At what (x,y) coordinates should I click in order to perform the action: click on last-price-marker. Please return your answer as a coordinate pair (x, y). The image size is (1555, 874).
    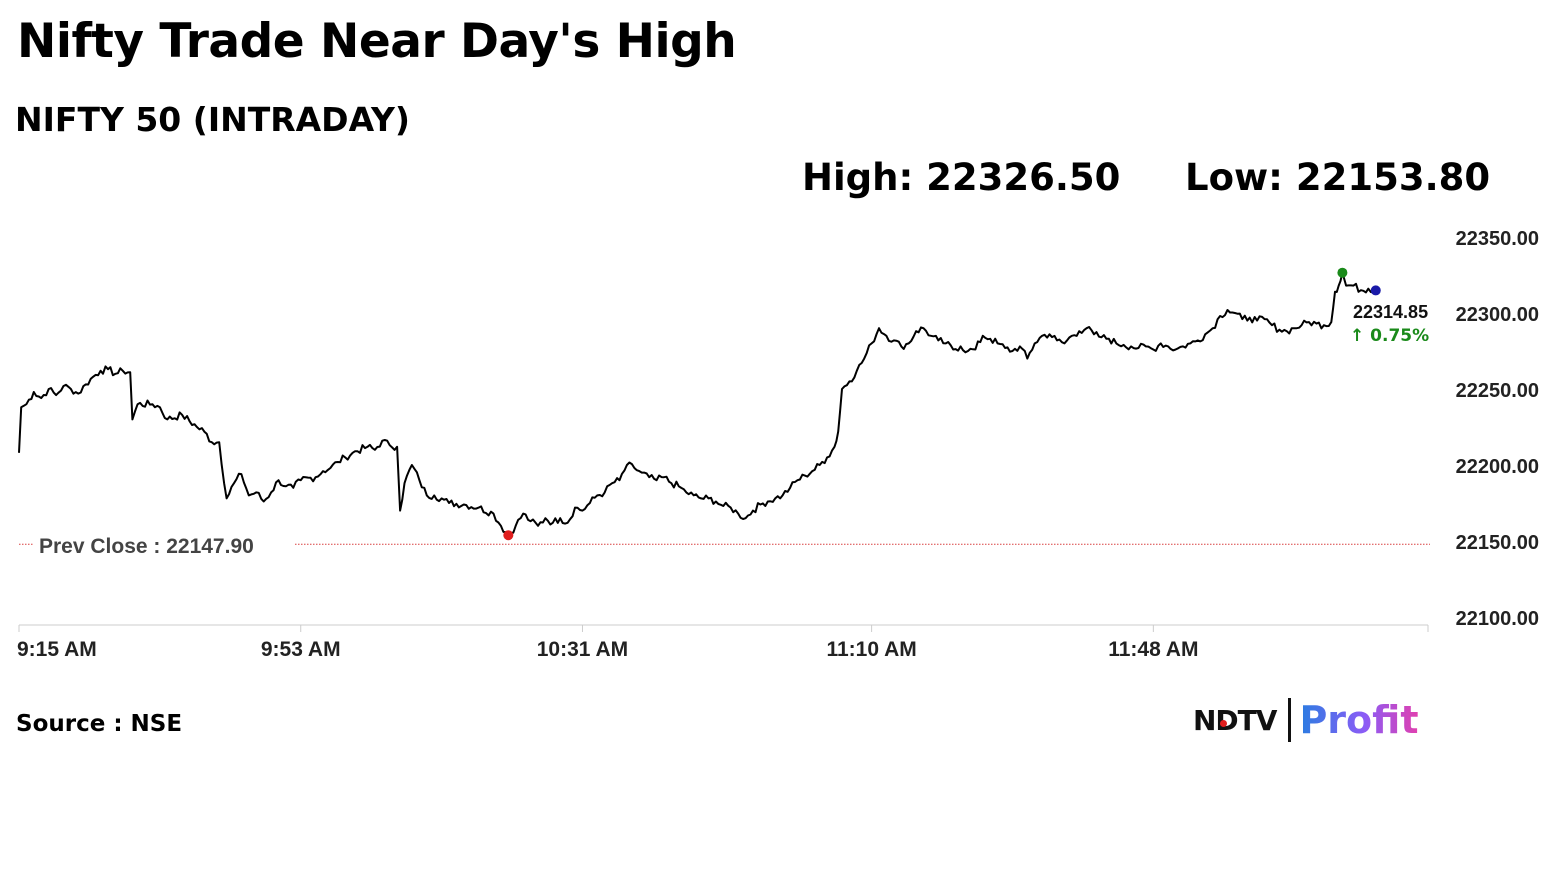
    Looking at the image, I should click on (1375, 290).